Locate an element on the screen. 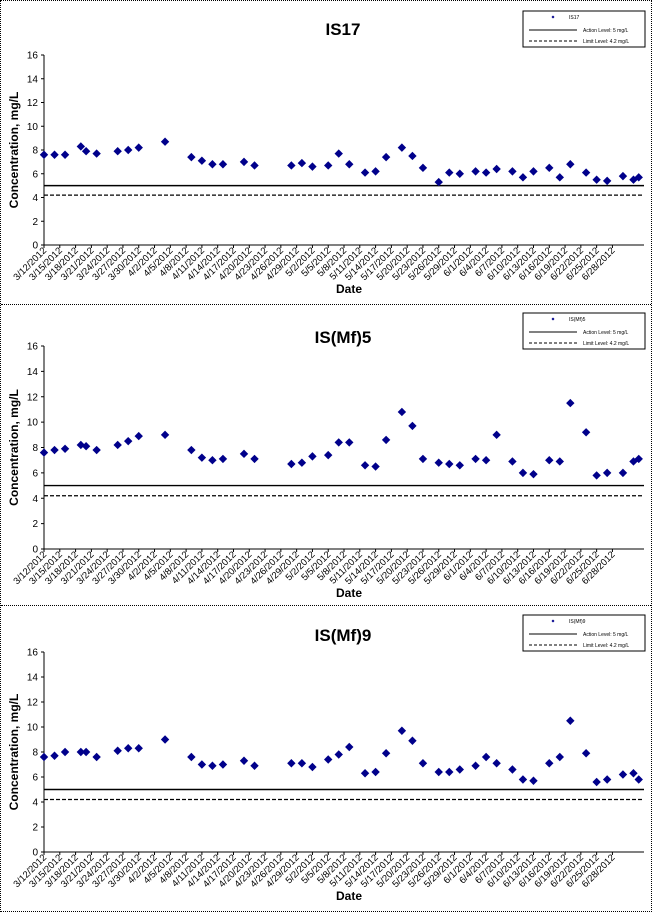 The height and width of the screenshot is (912, 652). legend-label: IS(Mf)5 is located at coordinates (577, 320).